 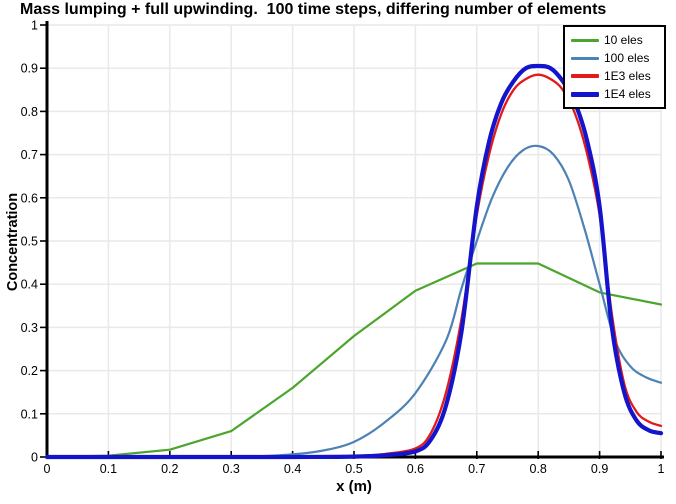 I want to click on x-tick-label: 0, so click(x=47, y=469).